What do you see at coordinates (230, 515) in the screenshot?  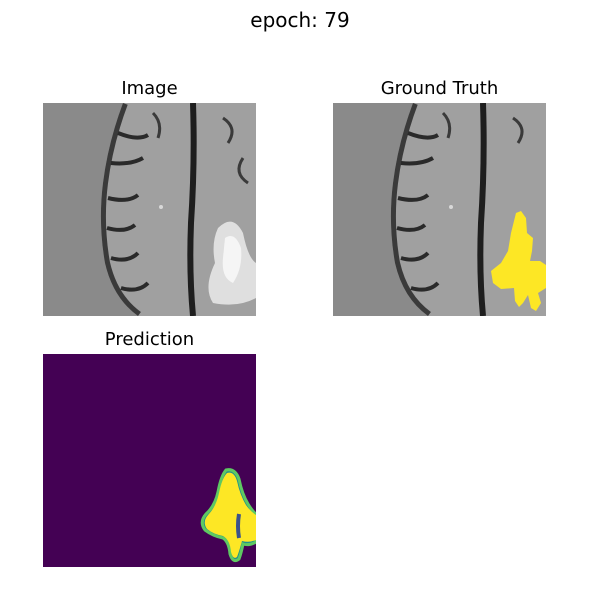 I see `prediction-mask` at bounding box center [230, 515].